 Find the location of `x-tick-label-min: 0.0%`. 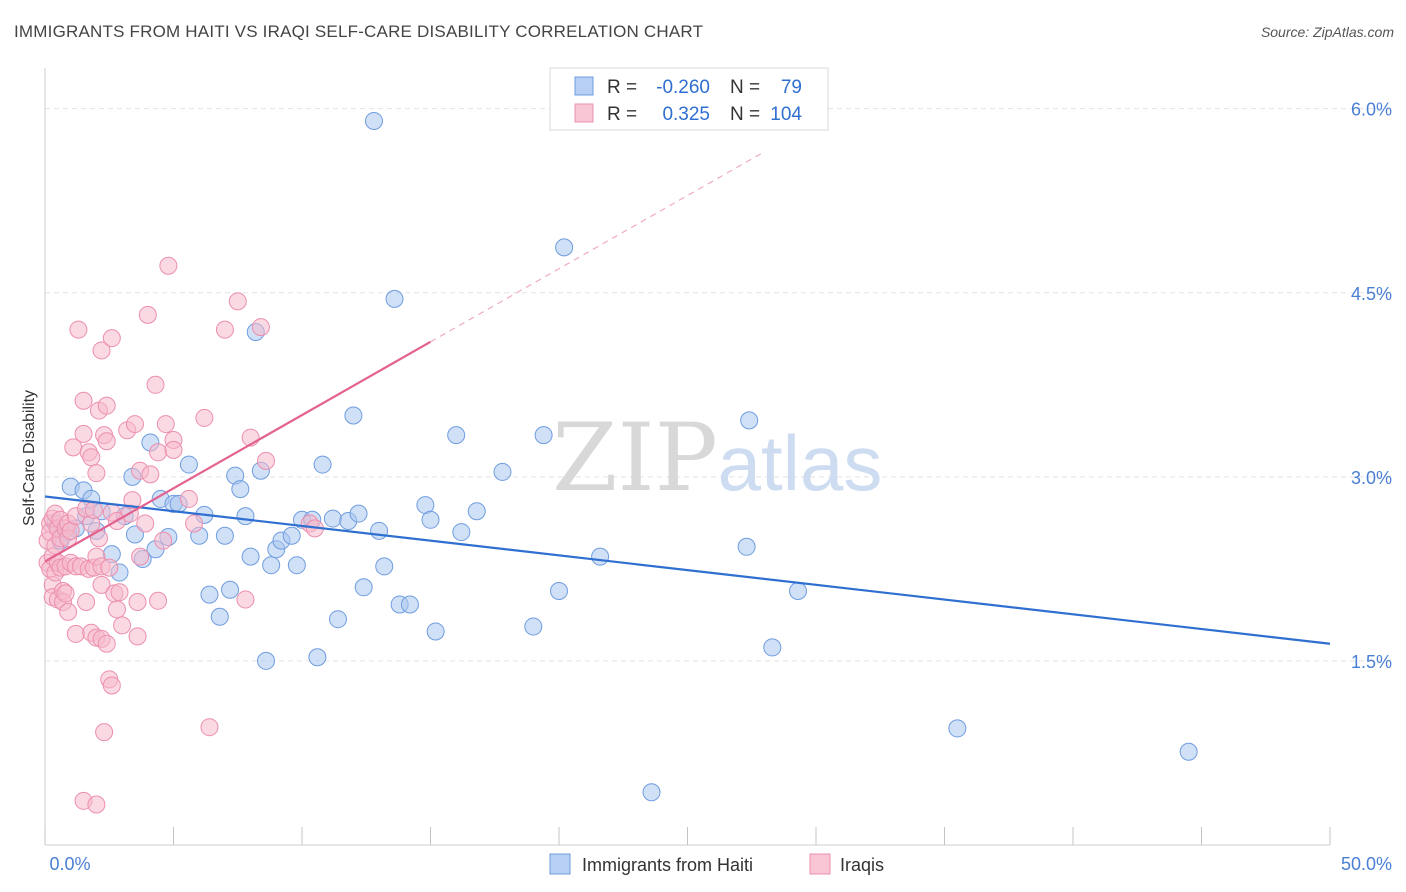

x-tick-label-min: 0.0% is located at coordinates (69, 864).